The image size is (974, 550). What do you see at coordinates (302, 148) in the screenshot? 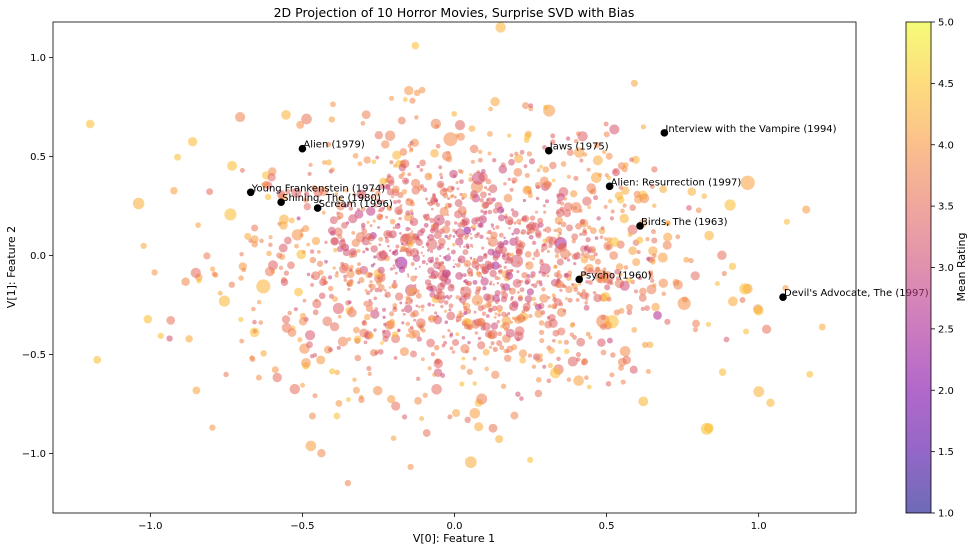
I see `highlight-marker` at bounding box center [302, 148].